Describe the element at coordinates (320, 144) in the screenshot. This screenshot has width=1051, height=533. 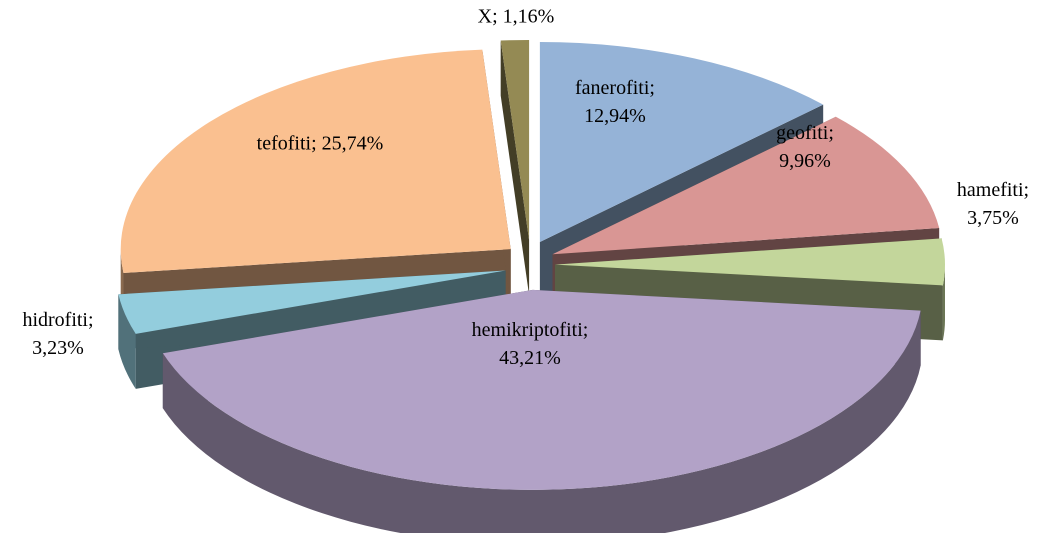
I see `data-label: tefofiti; 25,74%` at that location.